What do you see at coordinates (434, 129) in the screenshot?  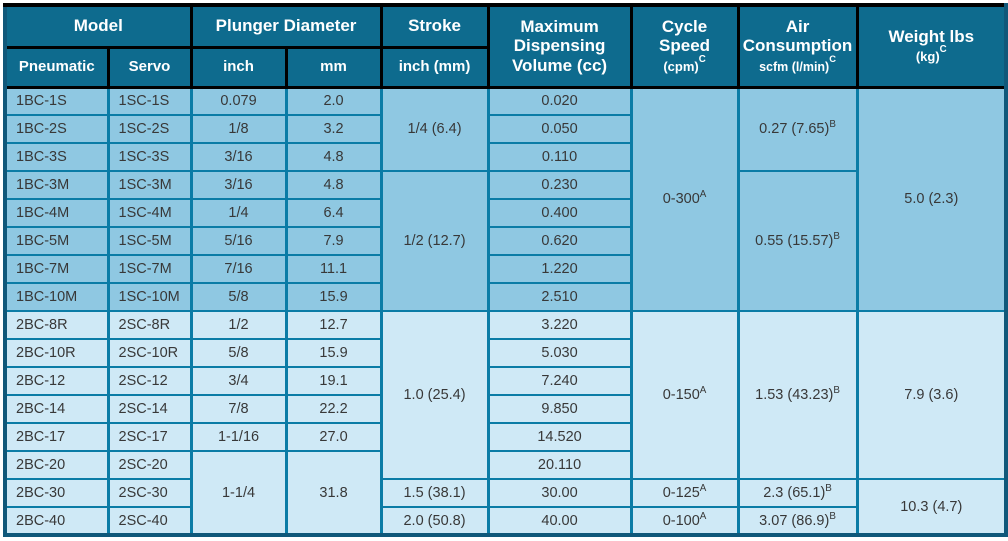 I see `cell-stroke: 1/4 (6.4)` at bounding box center [434, 129].